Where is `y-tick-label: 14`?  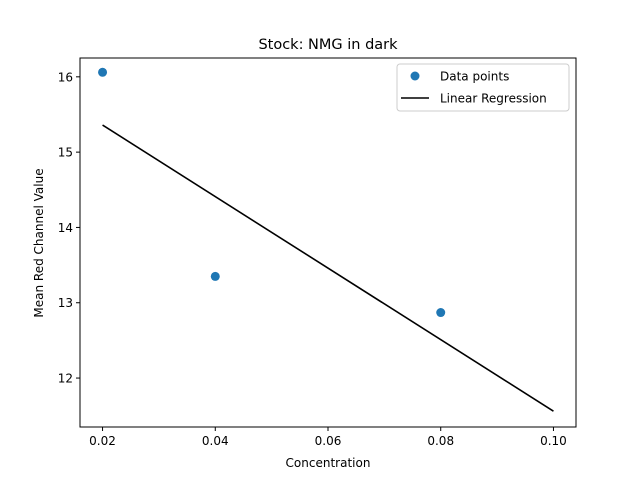
y-tick-label: 14 is located at coordinates (65, 228).